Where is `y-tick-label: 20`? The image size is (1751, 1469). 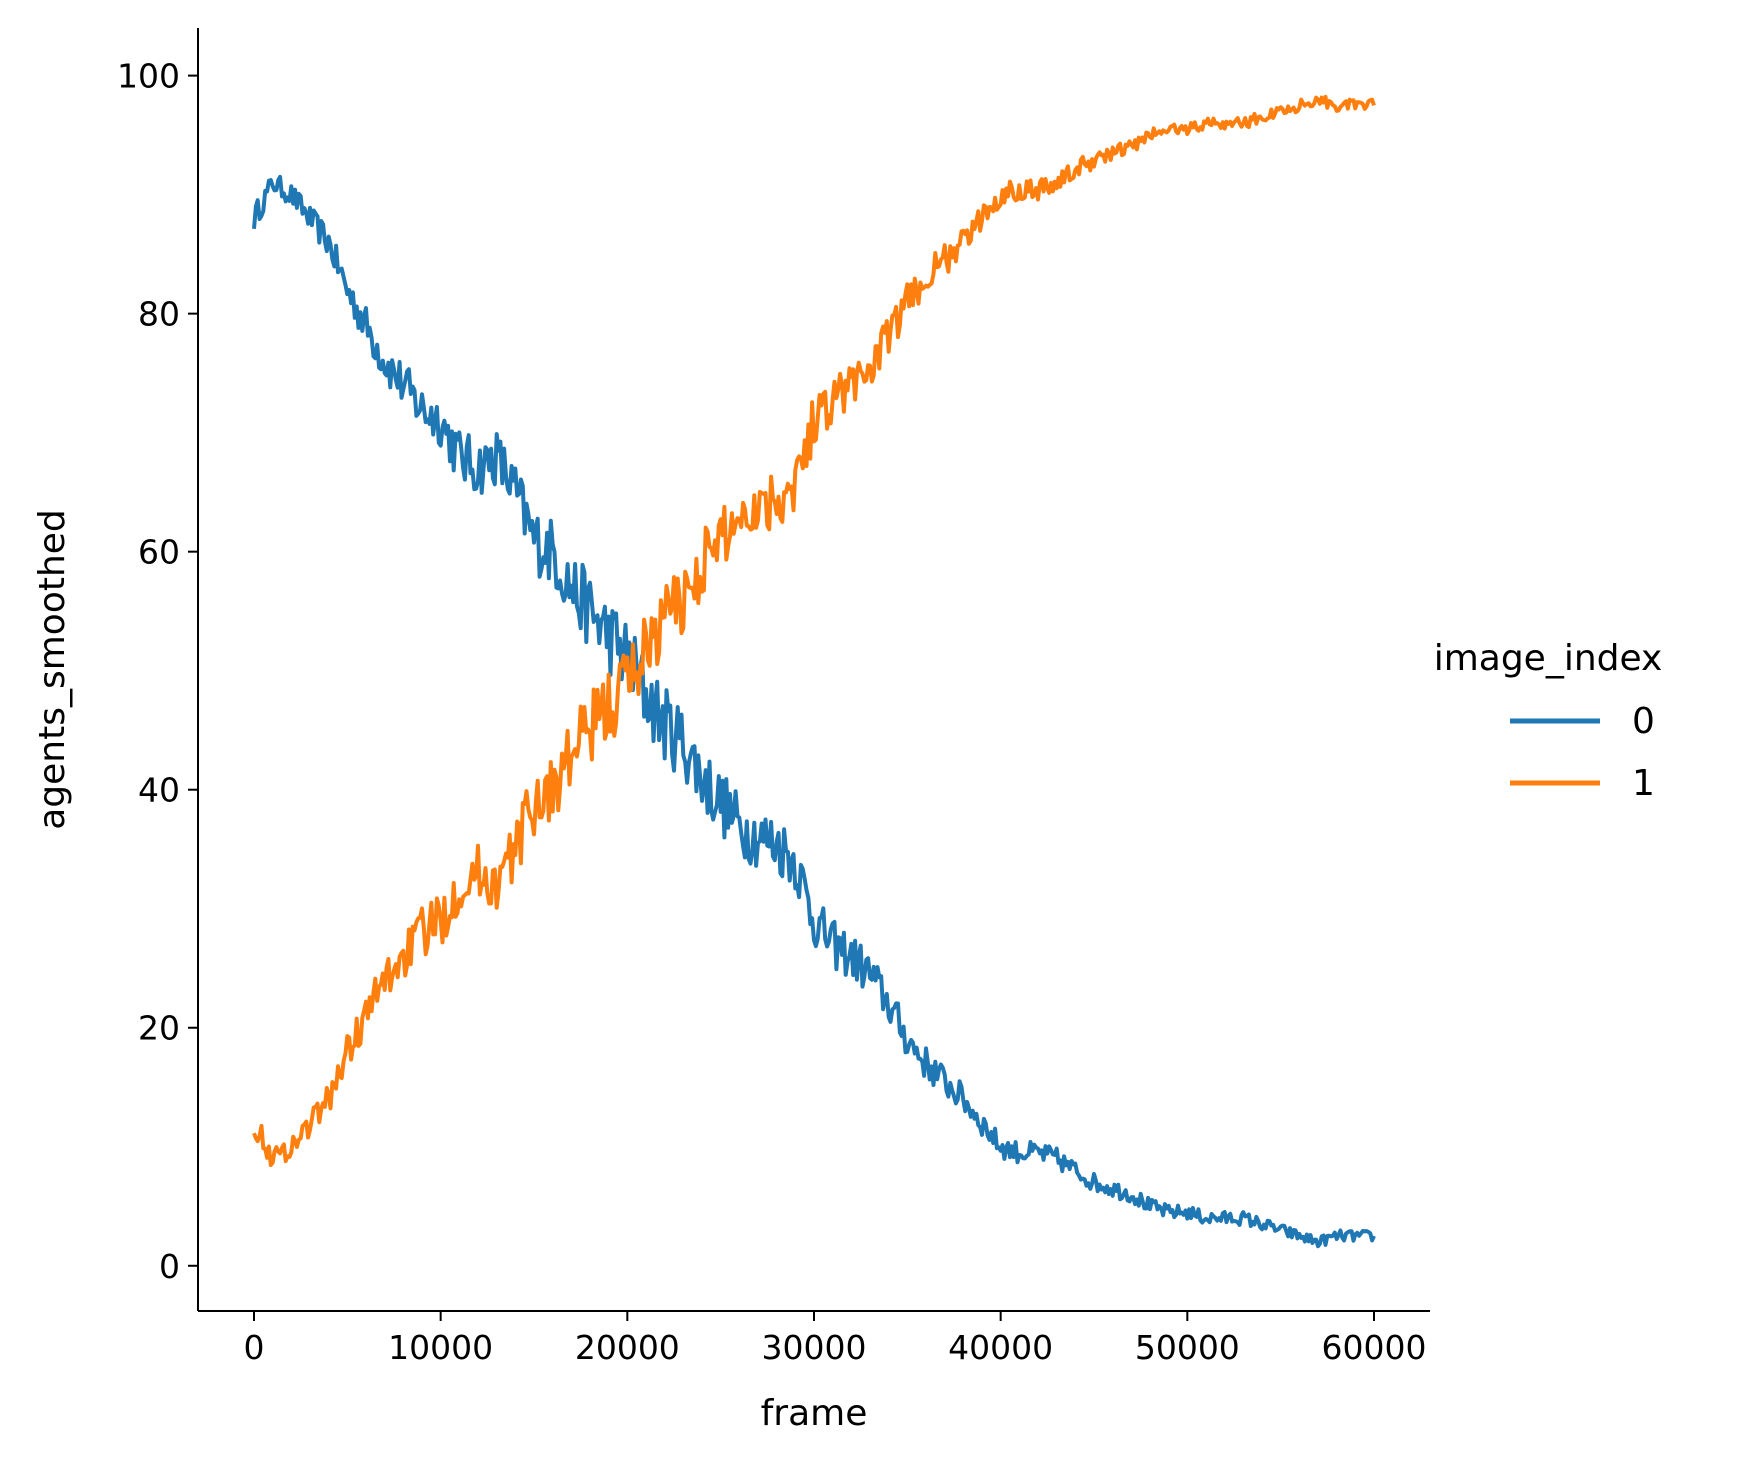
y-tick-label: 20 is located at coordinates (159, 1028).